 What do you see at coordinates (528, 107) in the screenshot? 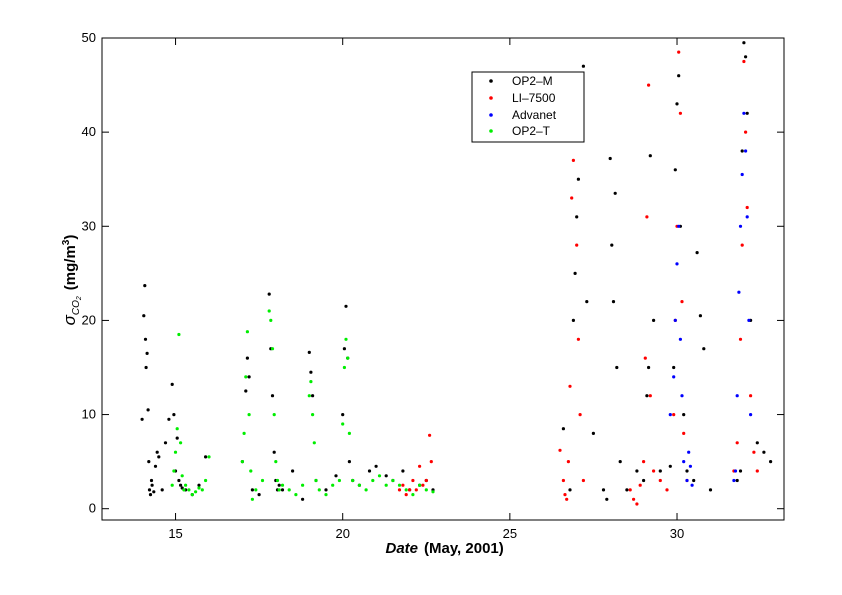
I see `legend: OP2–M LI–7500 Advanet OP2–T` at bounding box center [528, 107].